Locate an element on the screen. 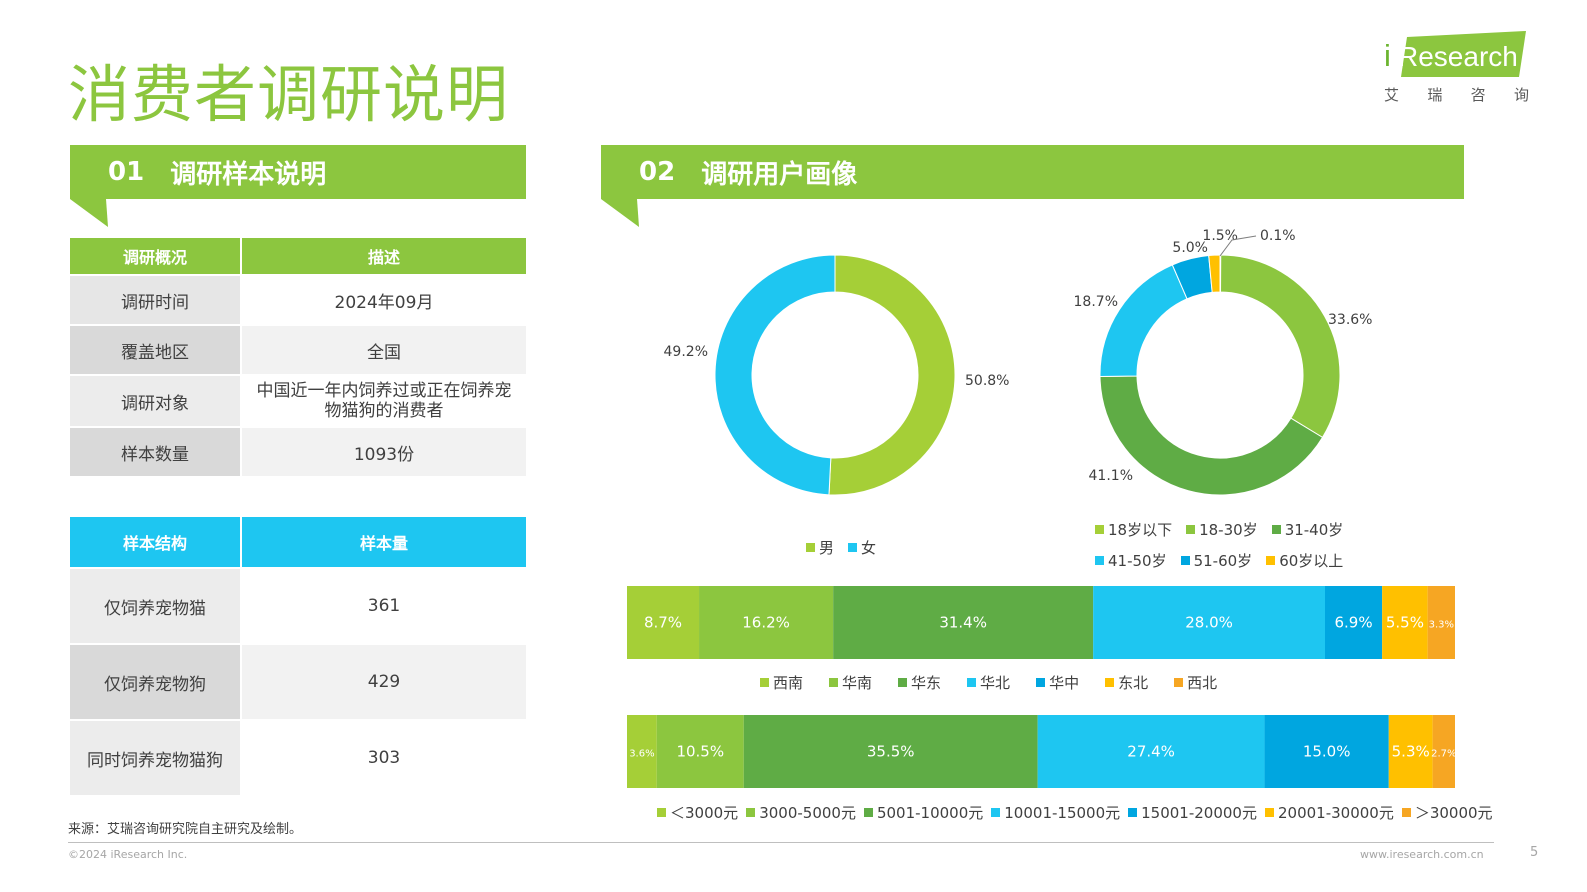  table-cell: 同时饲养宠物猫狗 is located at coordinates (155, 758).